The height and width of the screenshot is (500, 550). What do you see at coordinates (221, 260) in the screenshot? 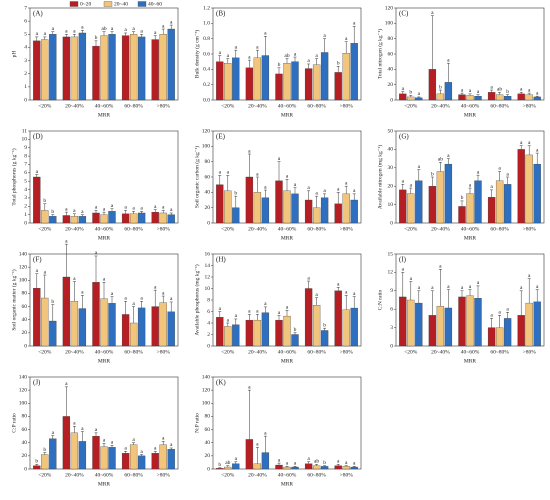
I see `panel-title: (H)` at bounding box center [221, 260].